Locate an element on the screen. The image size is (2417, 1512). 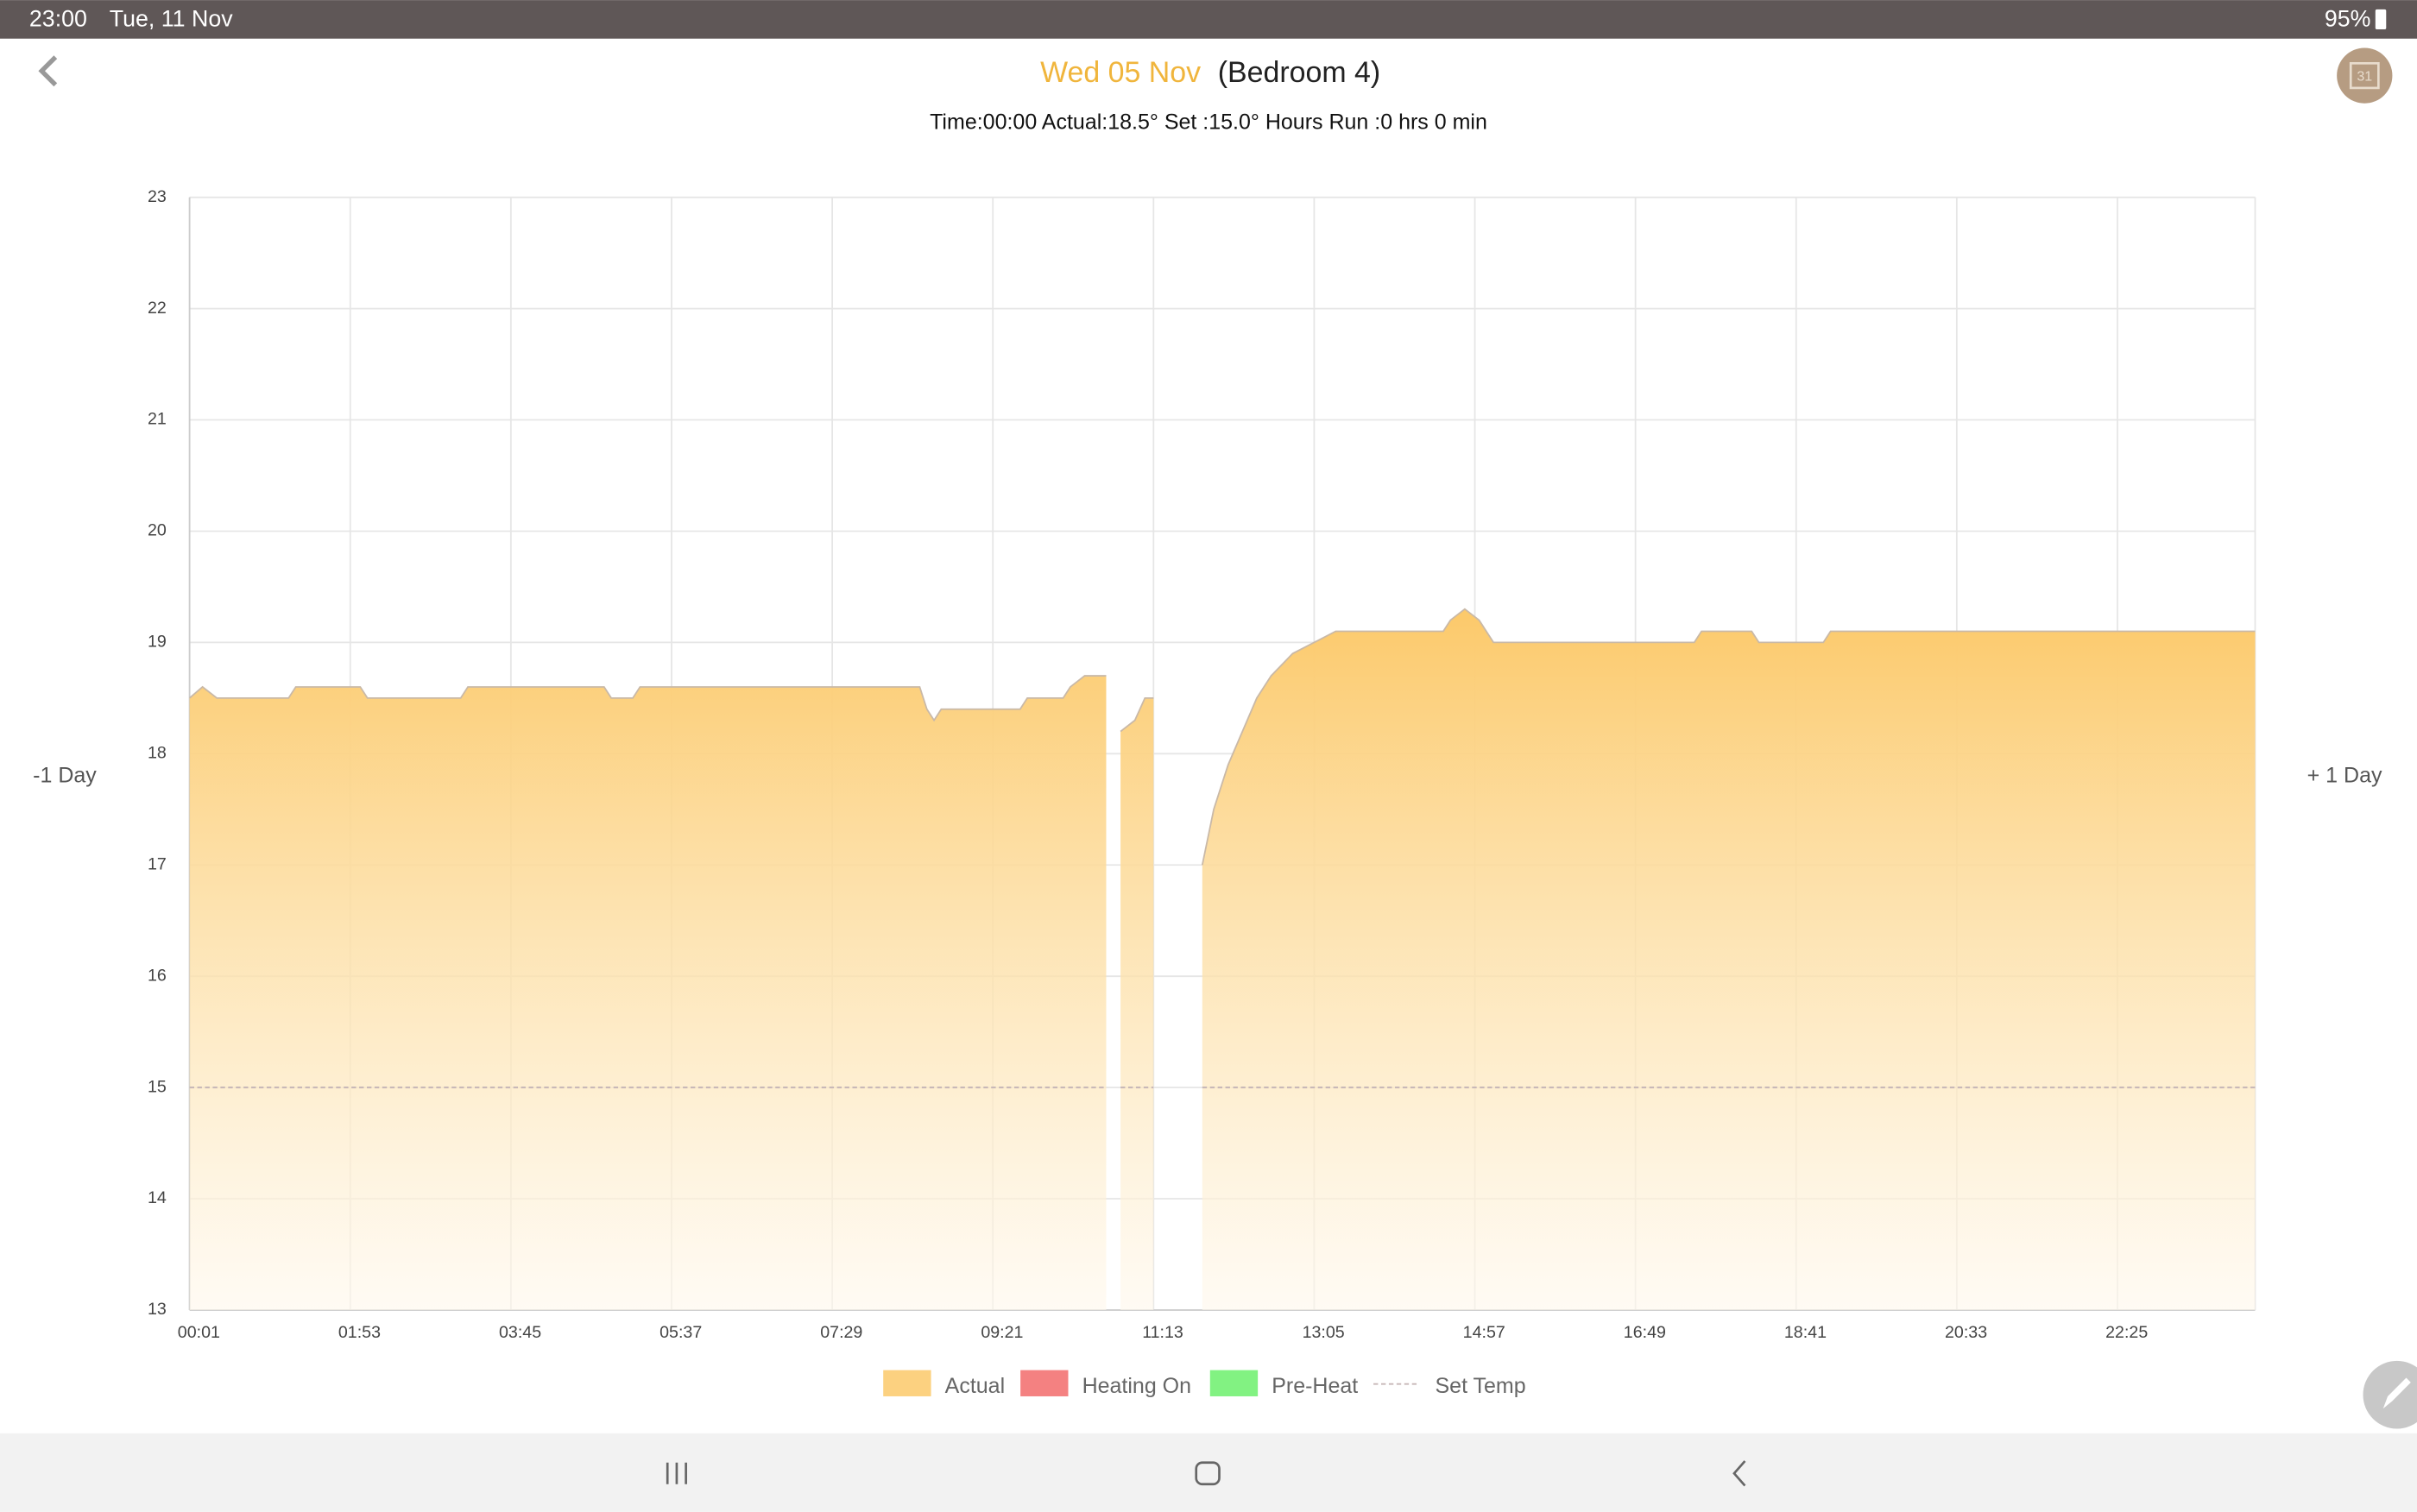
calendar-button is located at coordinates (2365, 75).